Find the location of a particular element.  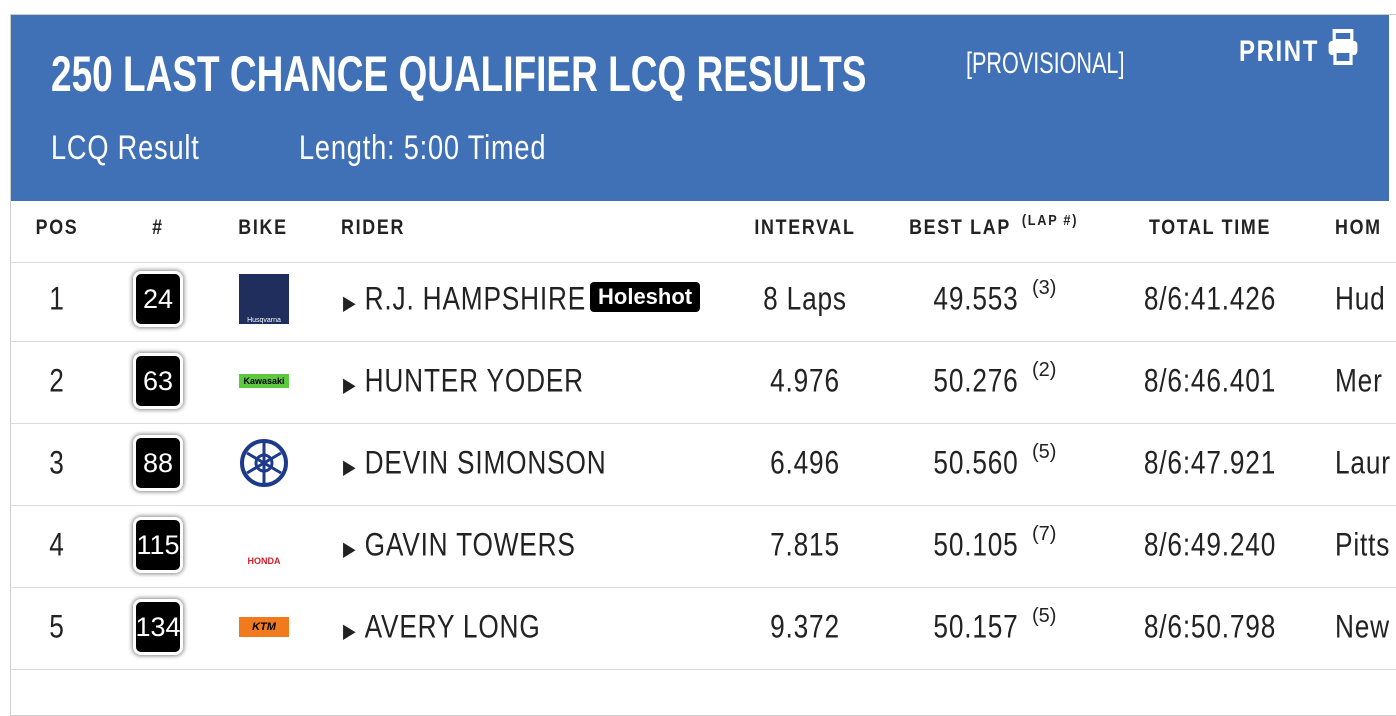

title: 250 LAST CHANCE QUALIFIER LCQ RESULTS is located at coordinates (459, 74).